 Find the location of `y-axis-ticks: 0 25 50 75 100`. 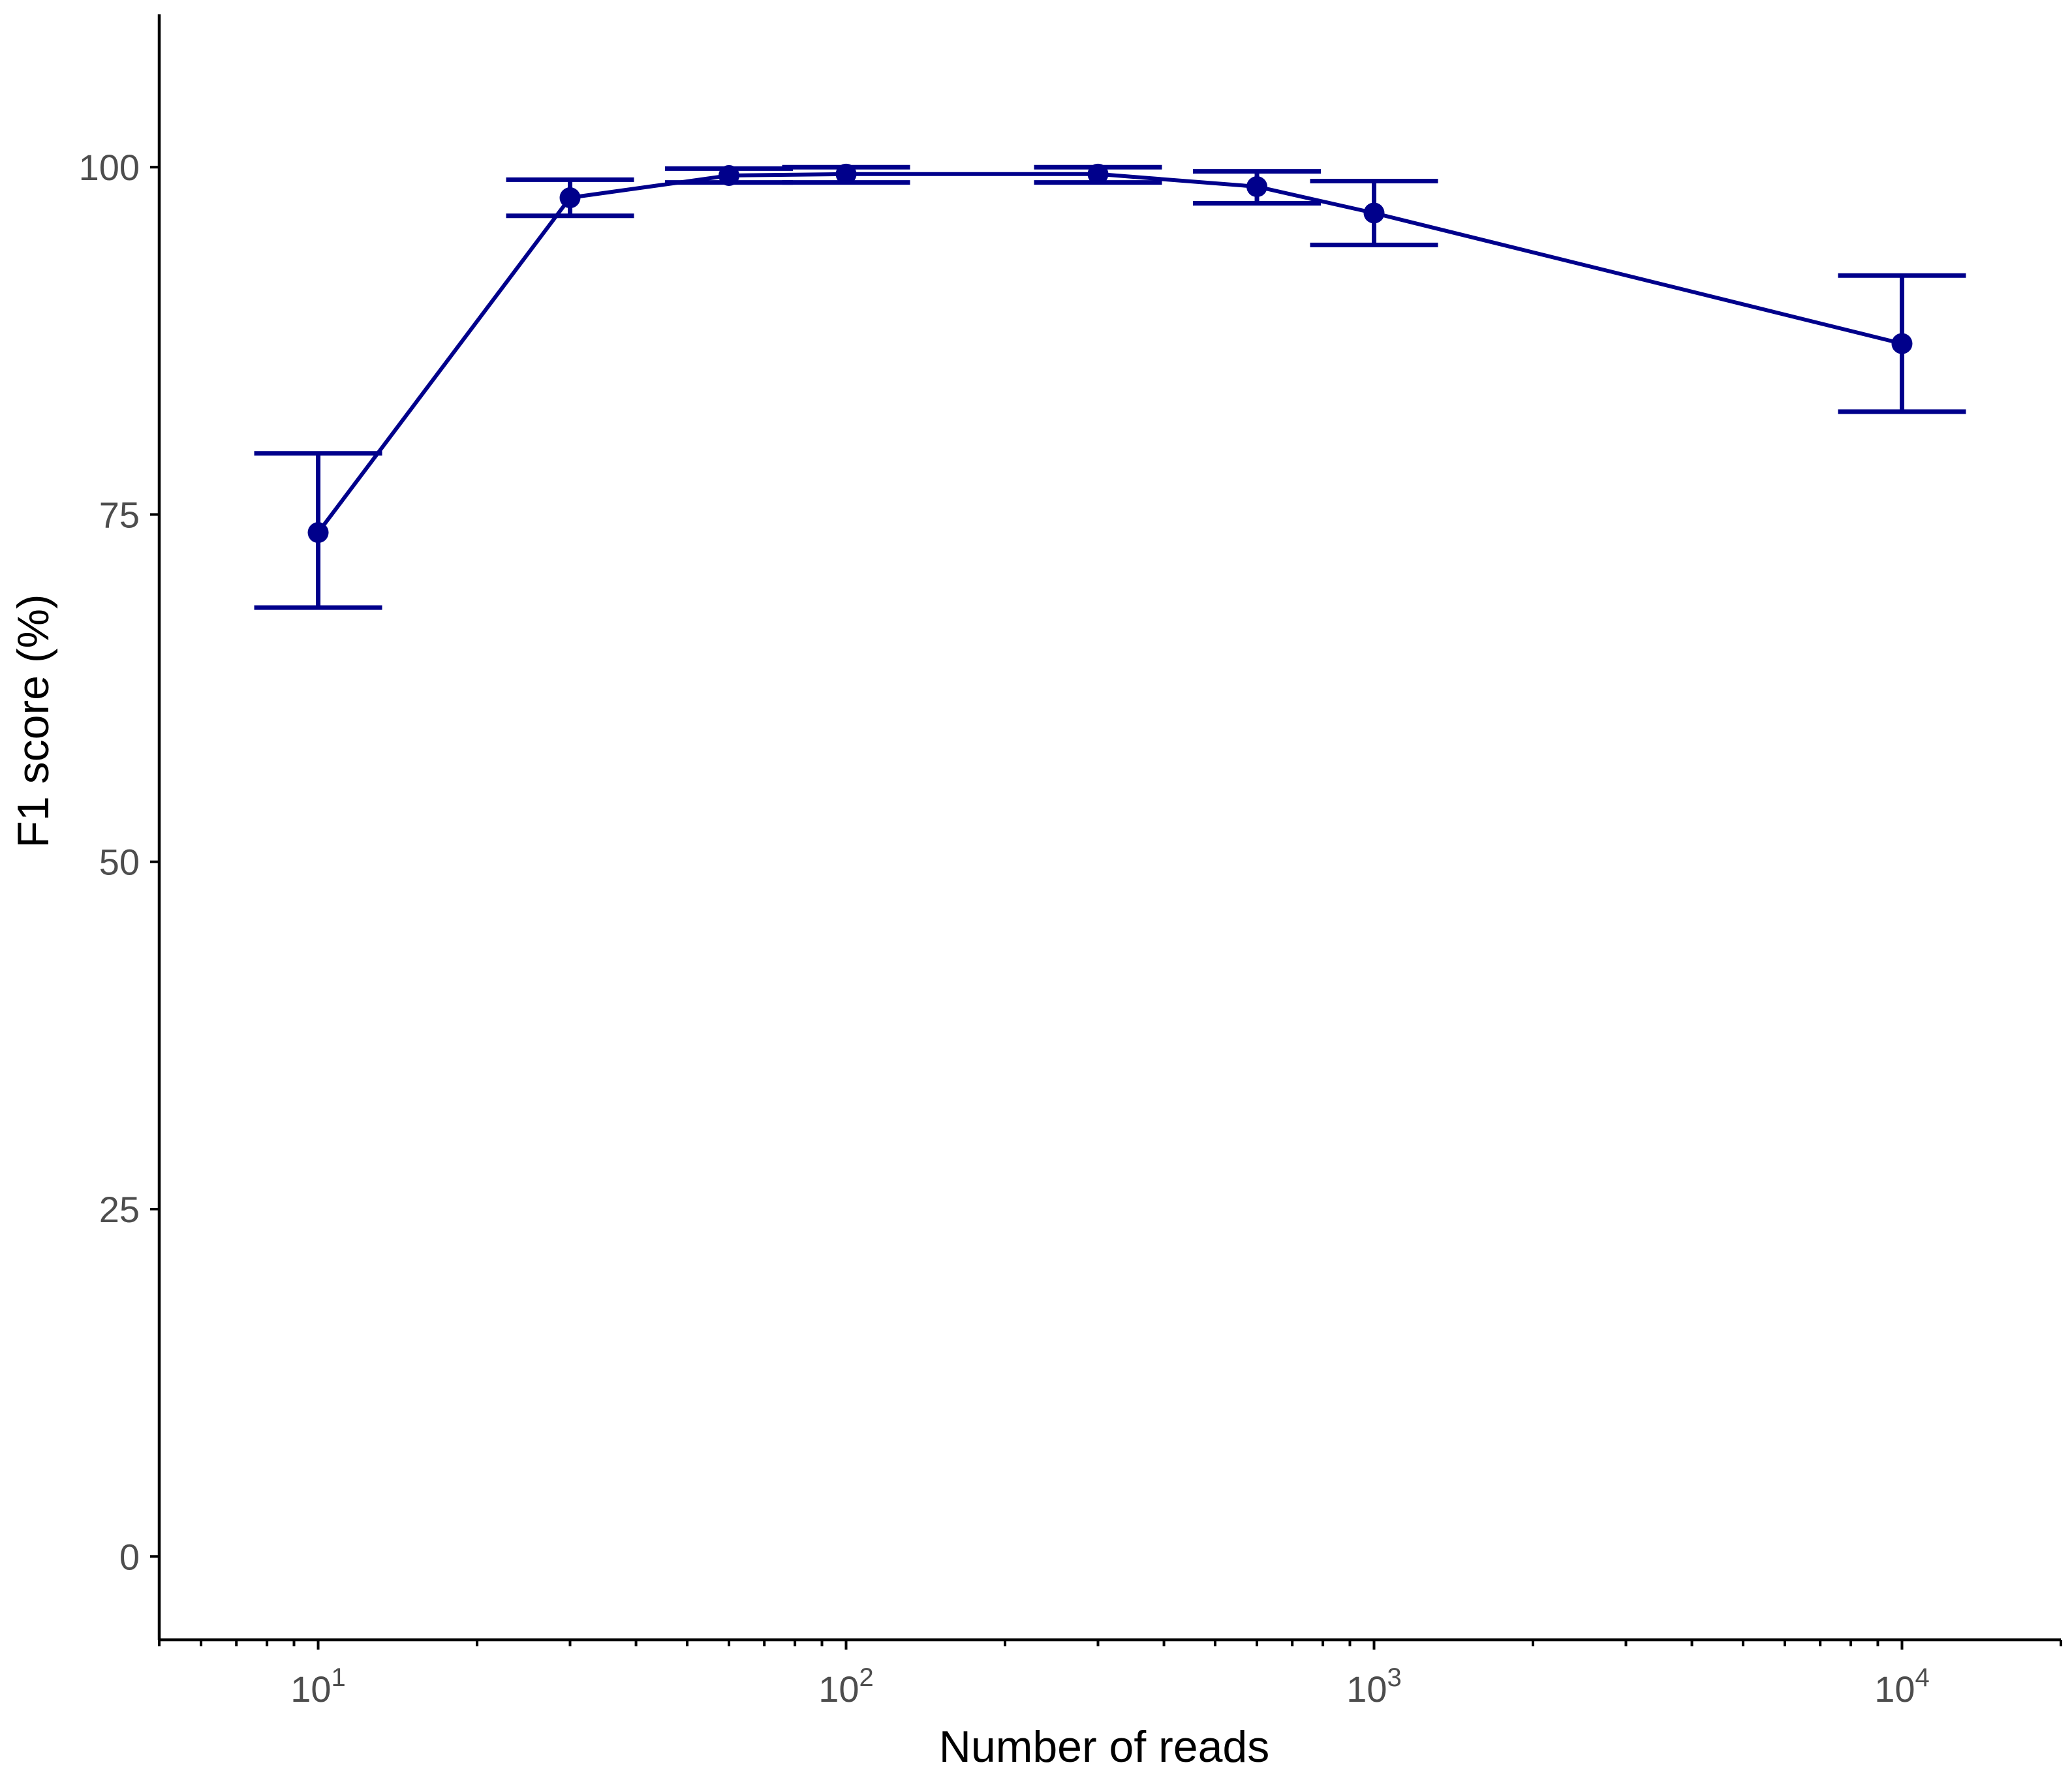

y-axis-ticks: 0 25 50 75 100 is located at coordinates (119, 862).